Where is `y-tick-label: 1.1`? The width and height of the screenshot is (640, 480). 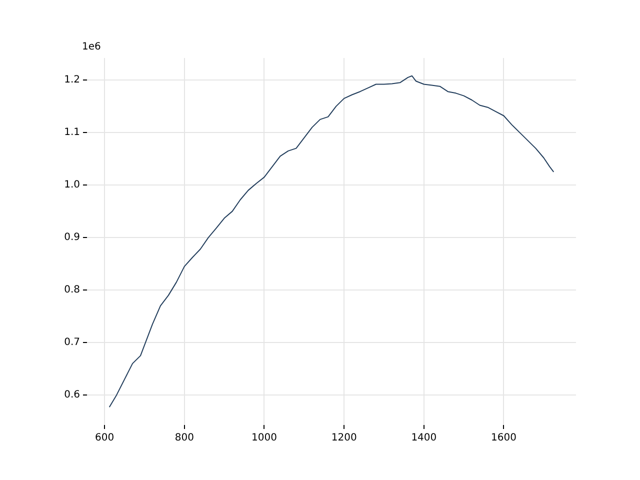
y-tick-label: 1.1 is located at coordinates (72, 132).